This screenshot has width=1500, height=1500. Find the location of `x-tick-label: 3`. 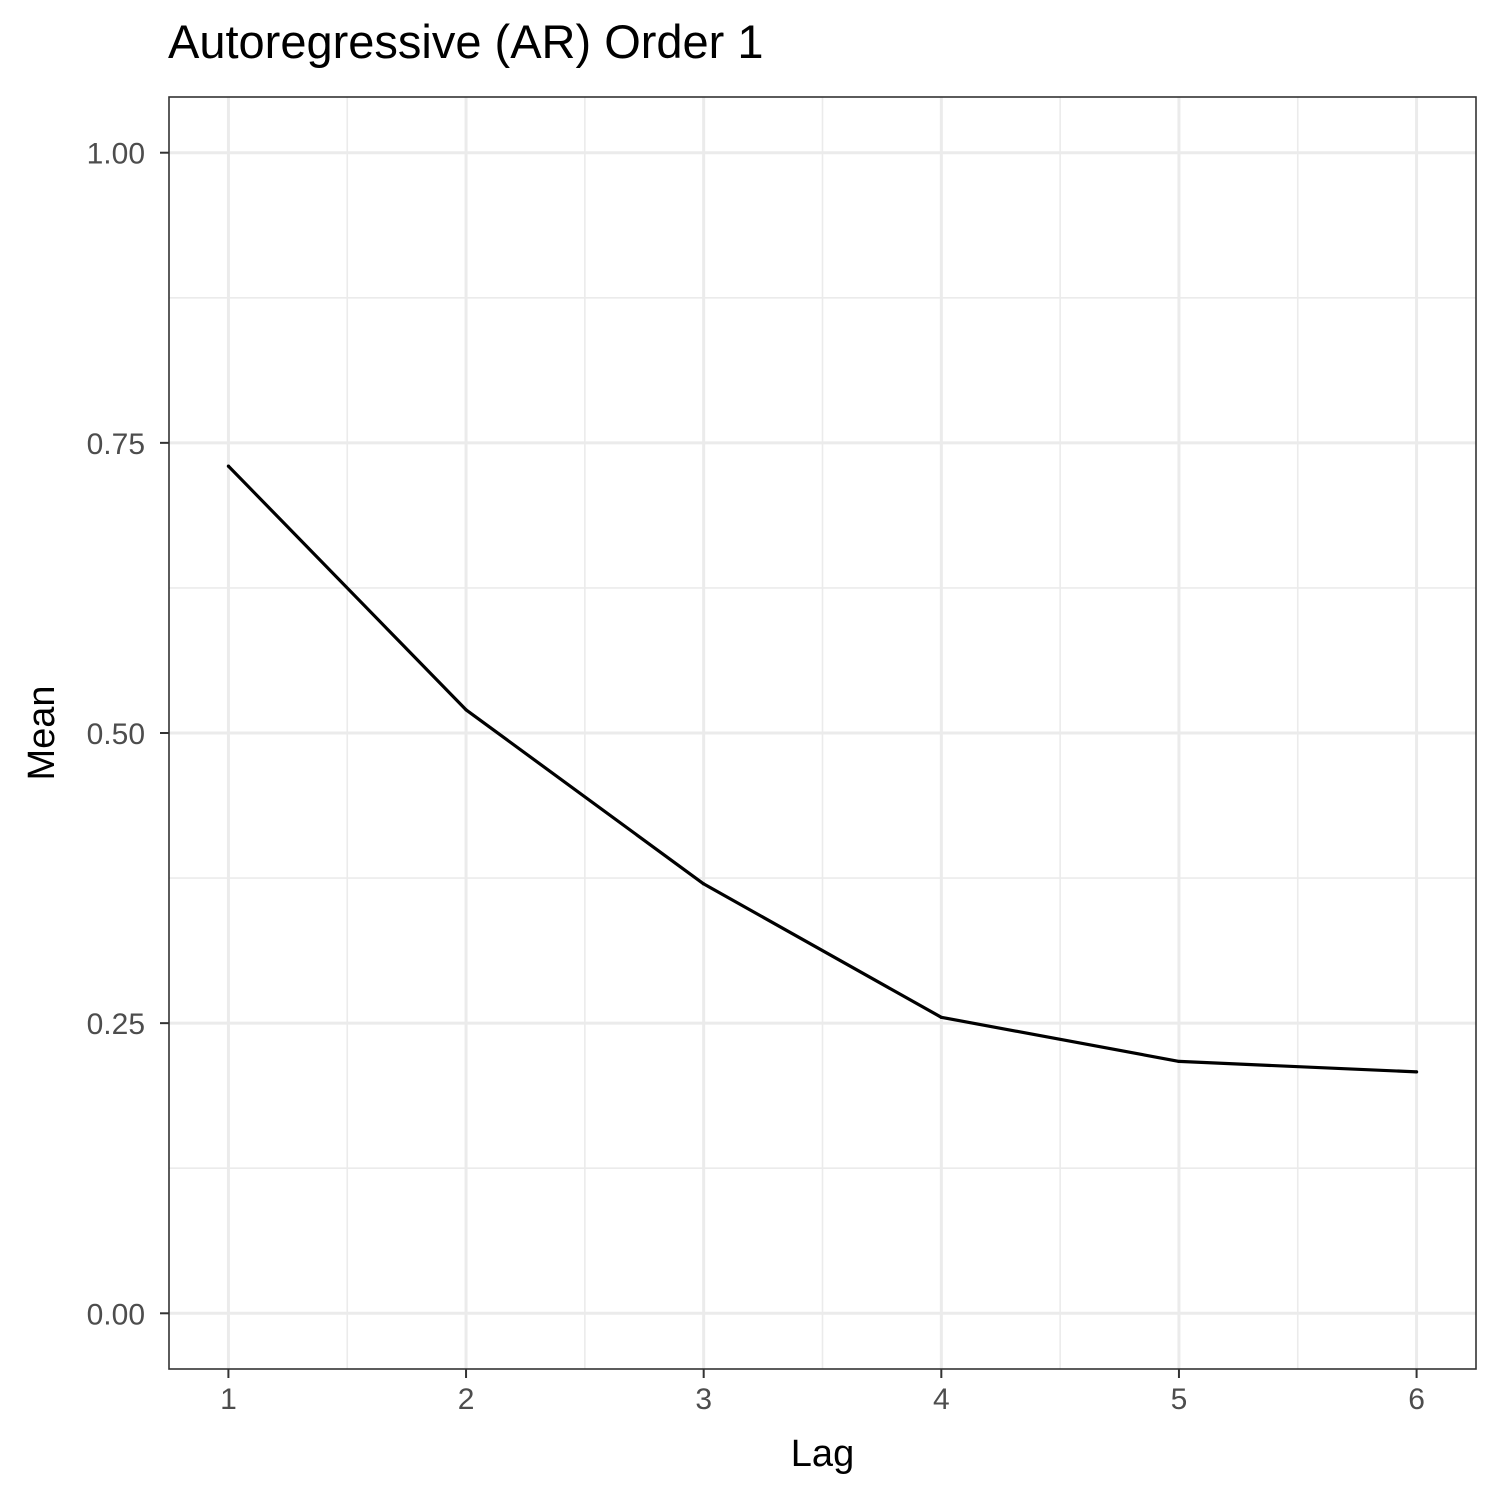

x-tick-label: 3 is located at coordinates (703, 1399).